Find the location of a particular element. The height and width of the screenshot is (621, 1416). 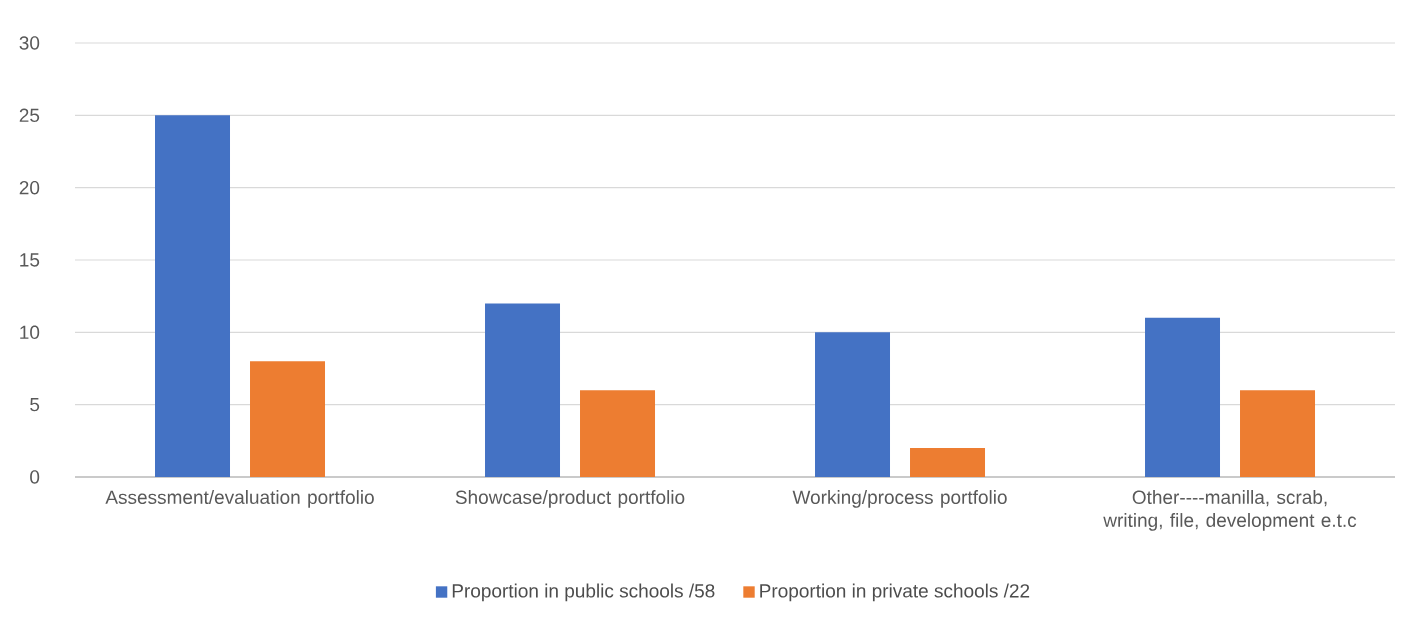

y-tick-label: 30 is located at coordinates (29, 43).